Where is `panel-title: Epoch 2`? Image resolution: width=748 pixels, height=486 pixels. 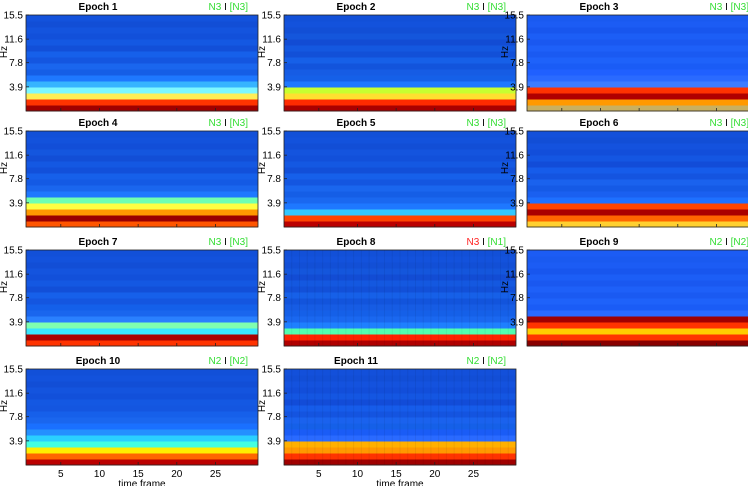
panel-title: Epoch 2 is located at coordinates (356, 7).